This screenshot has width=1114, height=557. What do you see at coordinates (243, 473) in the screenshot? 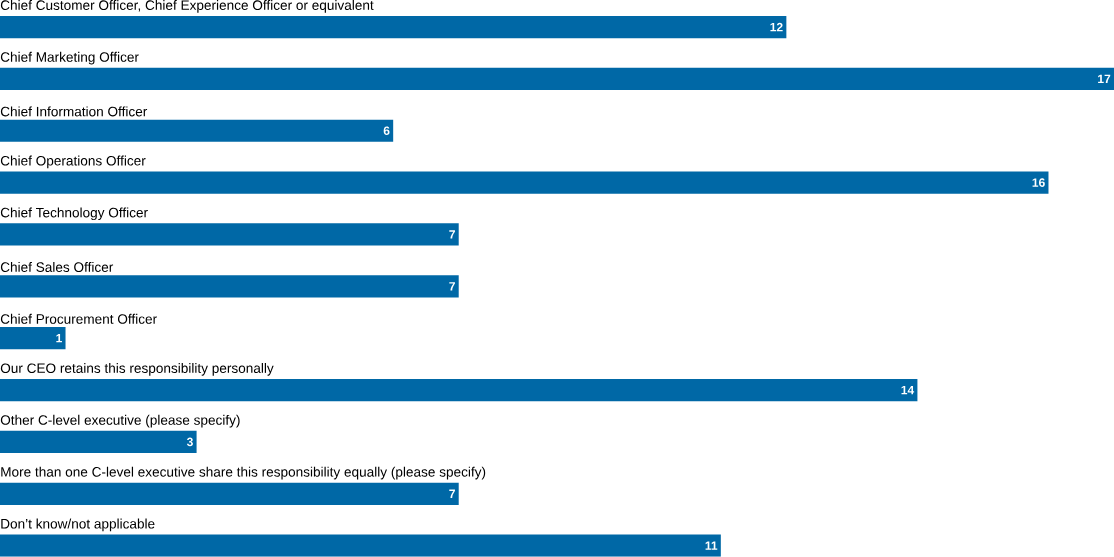
I see `y-tick-label: More than one C-level executive share this responsibility equally (please specify)` at bounding box center [243, 473].